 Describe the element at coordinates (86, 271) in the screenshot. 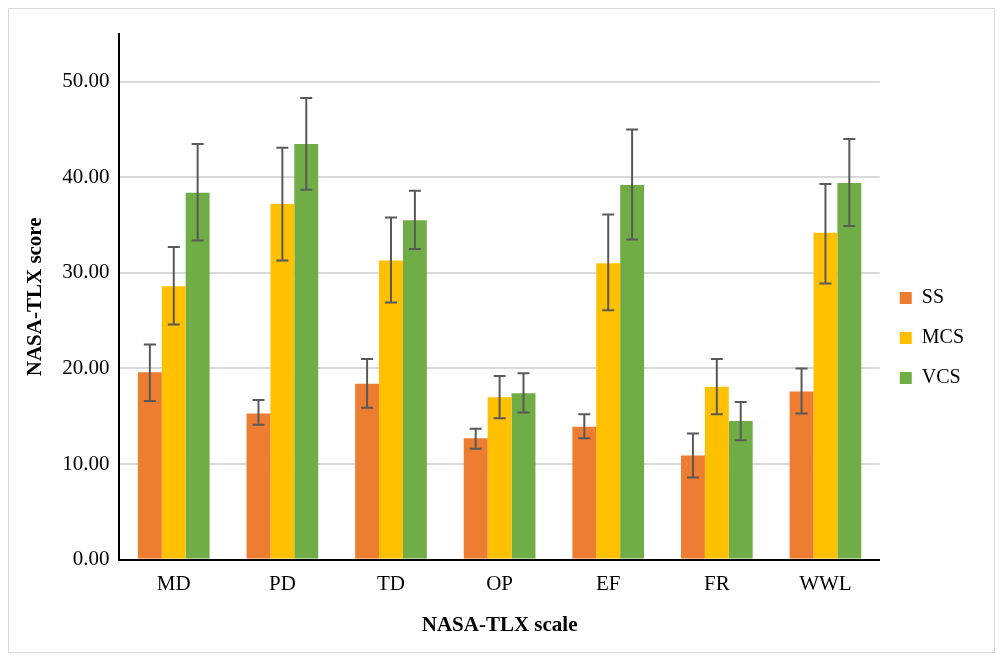

I see `y-tick-label: 30.00` at that location.